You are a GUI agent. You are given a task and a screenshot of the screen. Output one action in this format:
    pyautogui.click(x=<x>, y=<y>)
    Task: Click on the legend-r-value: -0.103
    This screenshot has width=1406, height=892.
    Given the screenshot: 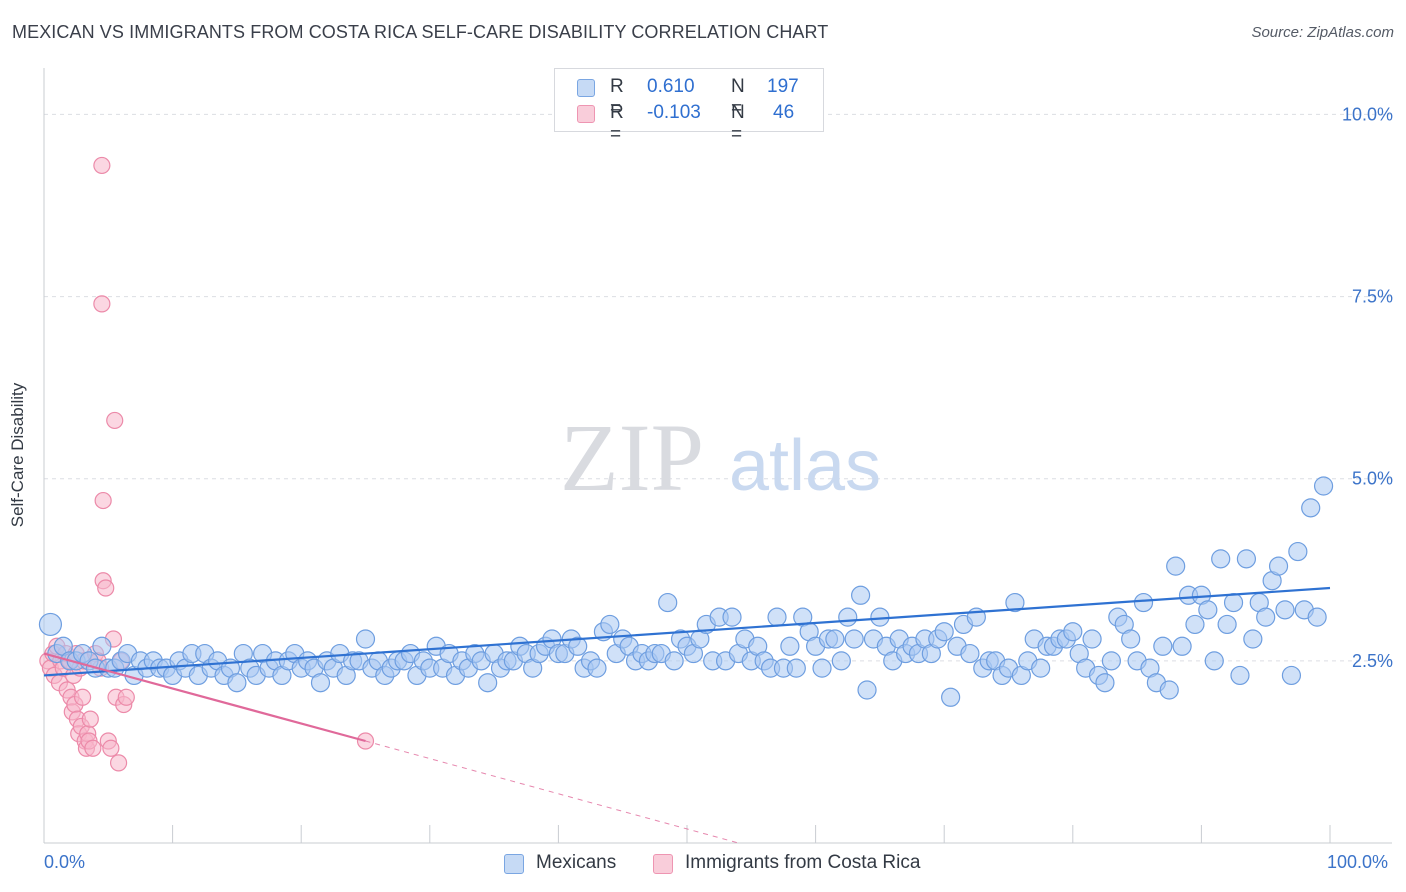 What is the action you would take?
    pyautogui.click(x=674, y=112)
    